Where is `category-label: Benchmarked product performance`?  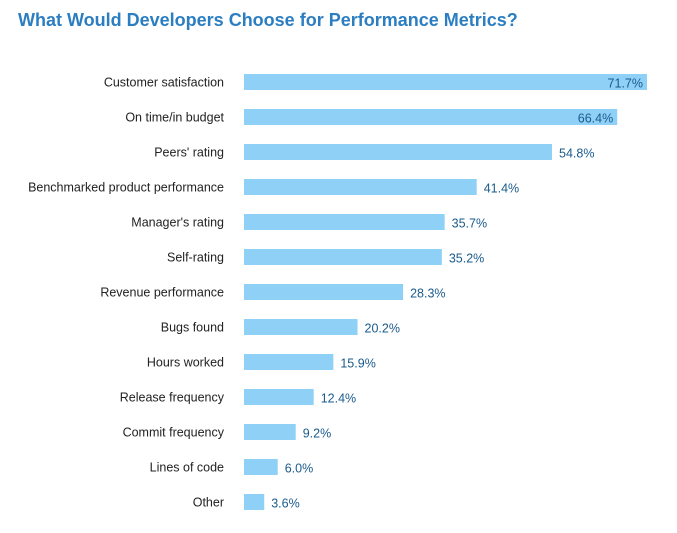
category-label: Benchmarked product performance is located at coordinates (126, 188).